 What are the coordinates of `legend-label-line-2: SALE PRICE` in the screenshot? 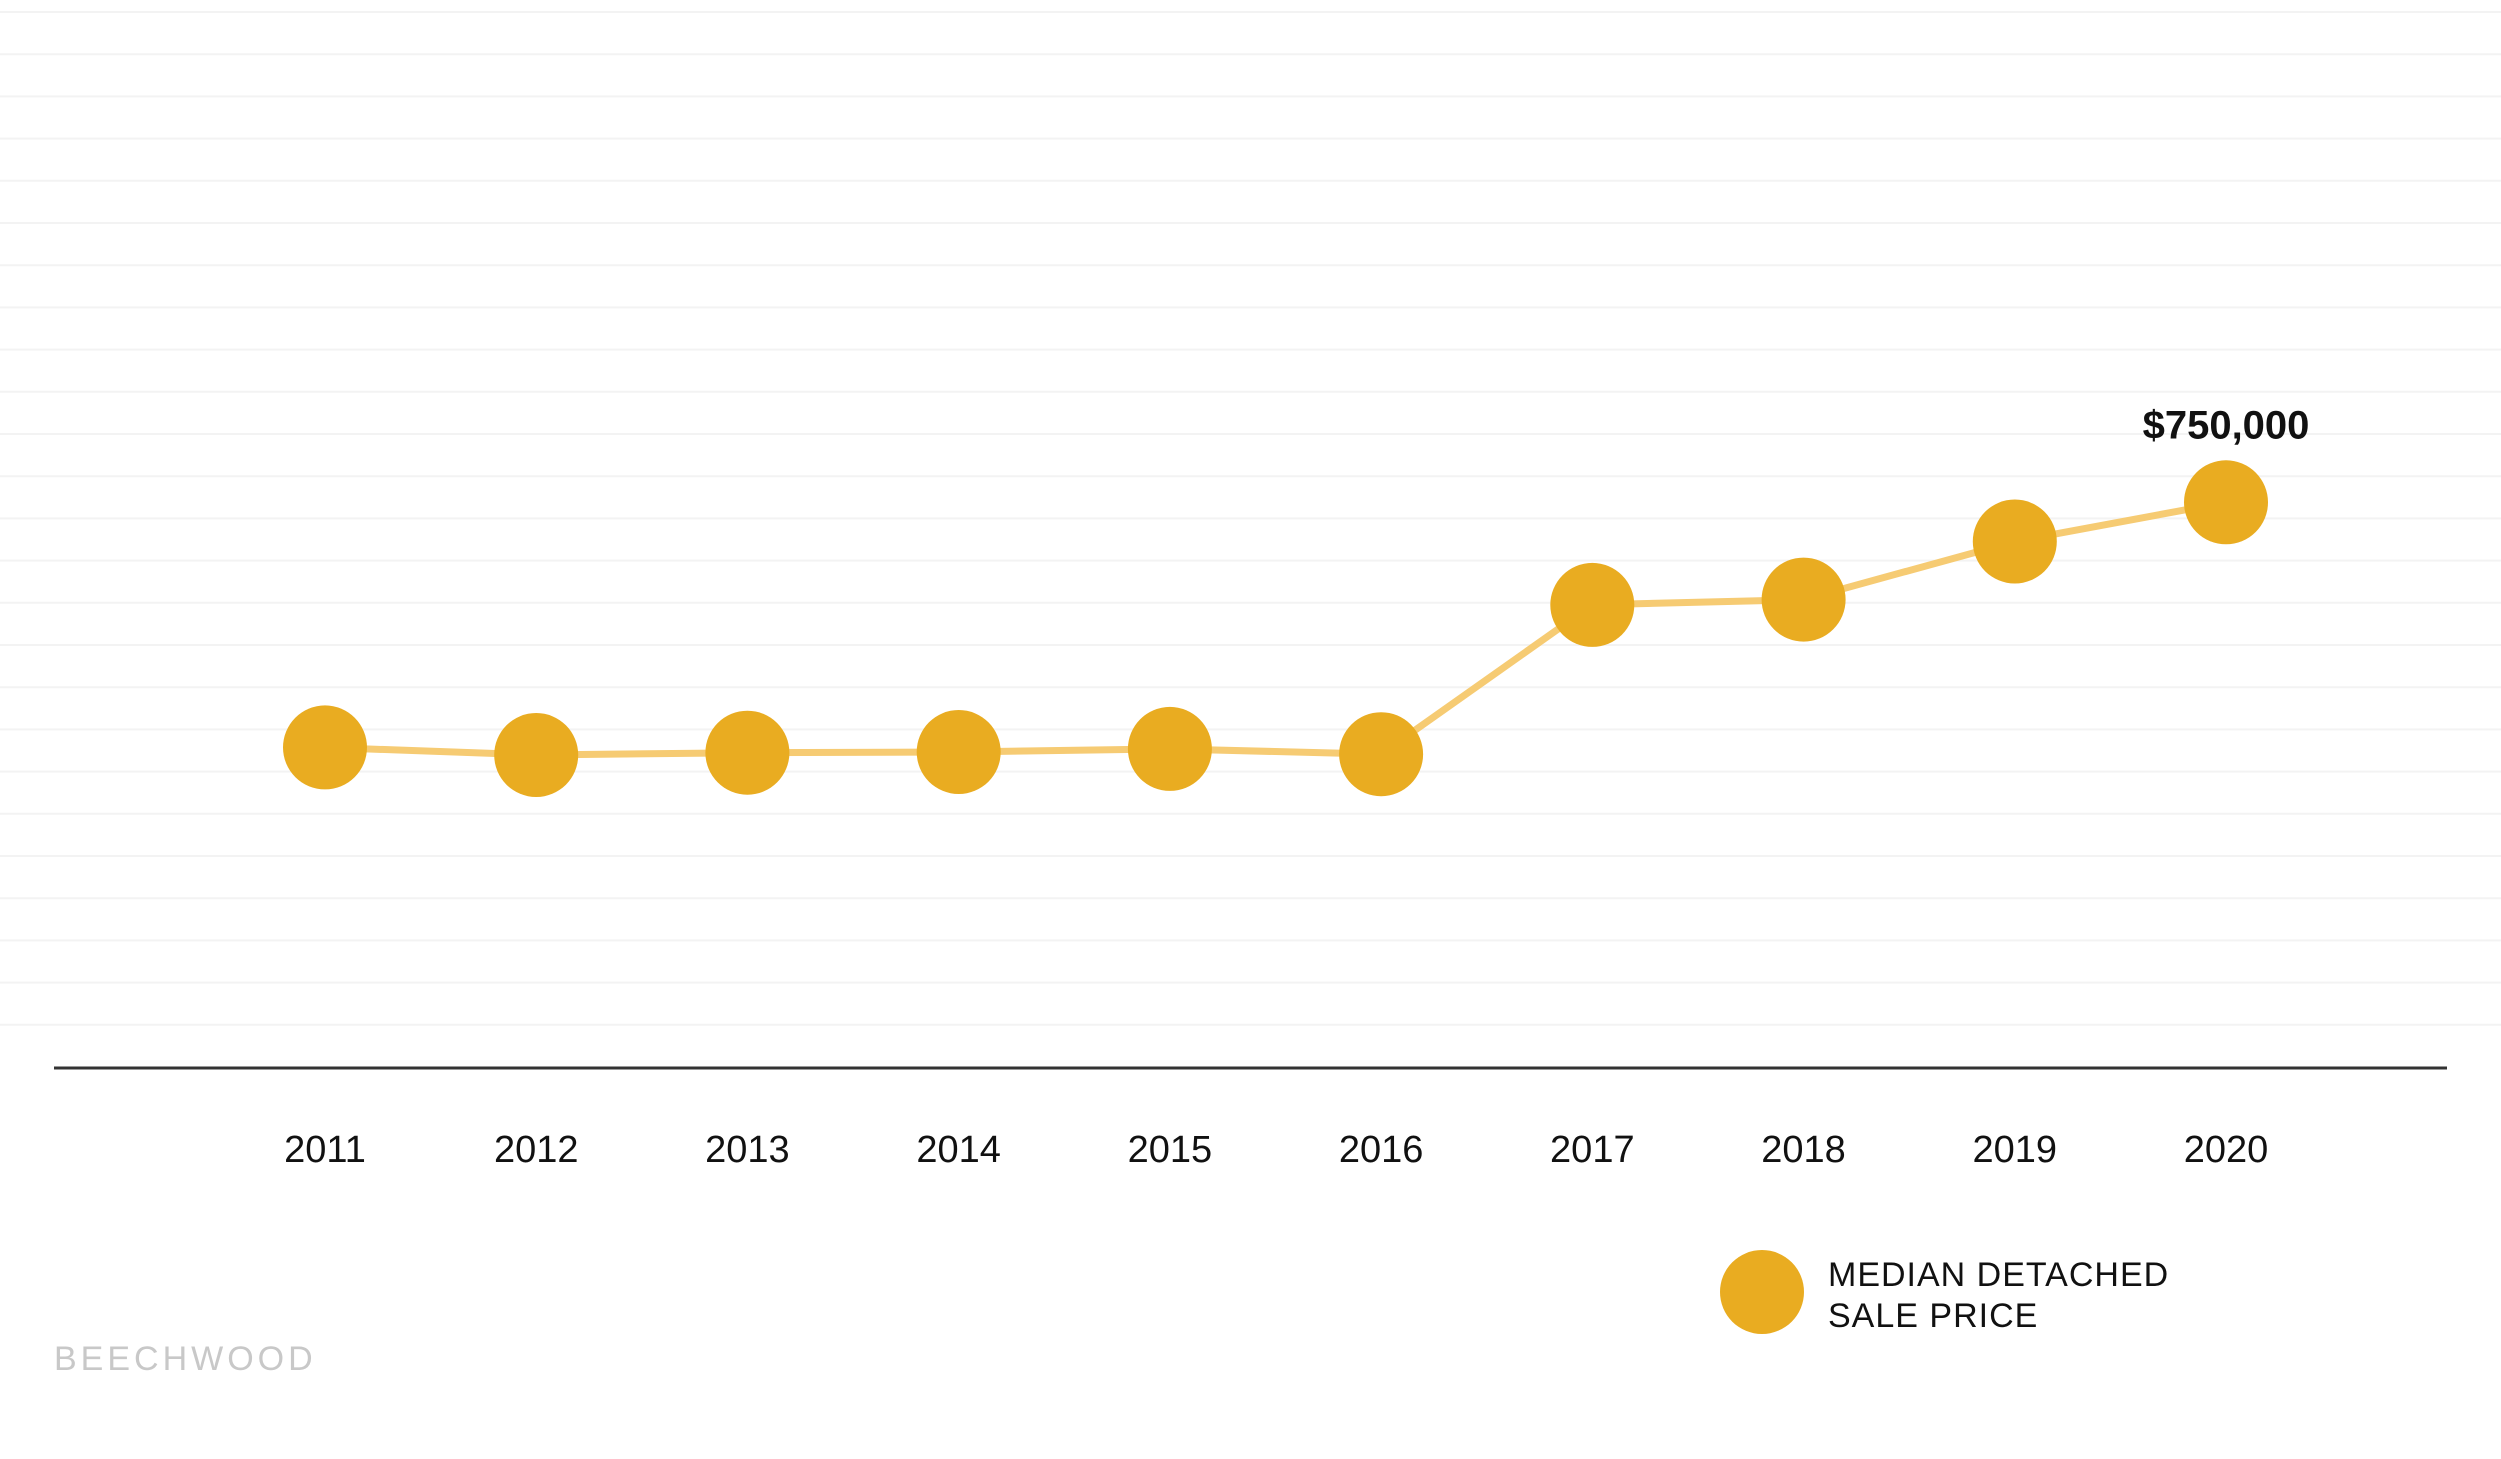 It's located at (1933, 1316).